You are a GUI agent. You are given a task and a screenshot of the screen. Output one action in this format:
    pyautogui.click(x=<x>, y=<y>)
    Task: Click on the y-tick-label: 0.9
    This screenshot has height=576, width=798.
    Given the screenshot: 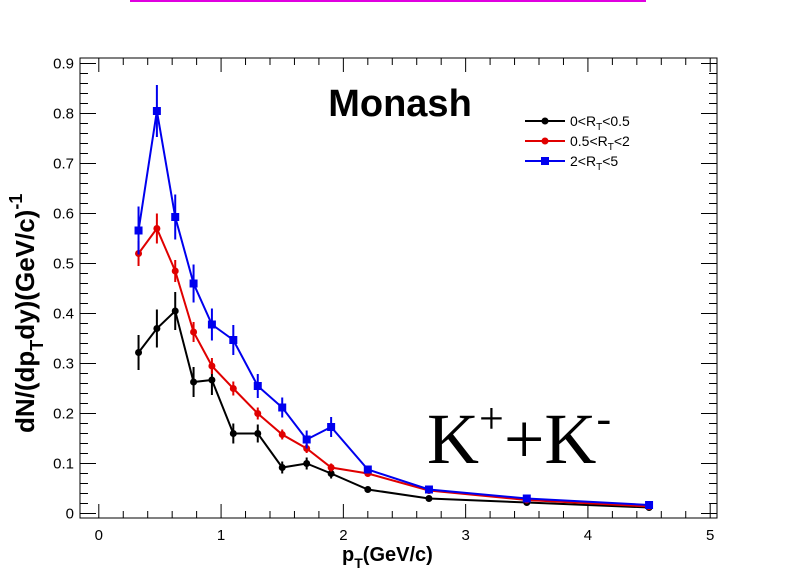 What is the action you would take?
    pyautogui.click(x=63, y=64)
    